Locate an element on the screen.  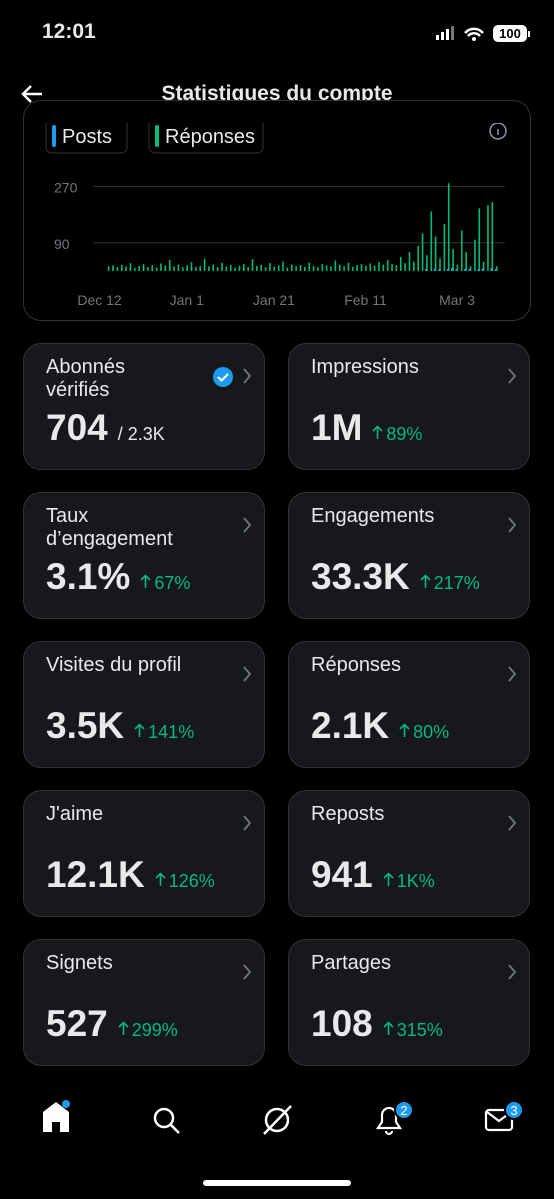
card-title: Impressions is located at coordinates (365, 367).